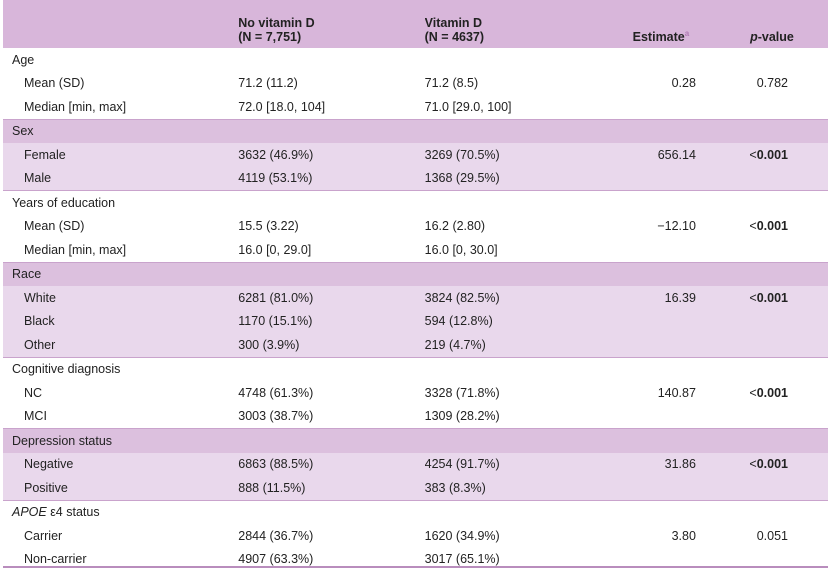 This screenshot has width=831, height=571. Describe the element at coordinates (515, 23) in the screenshot. I see `header-vitamin-d-label: Vitamin D` at that location.